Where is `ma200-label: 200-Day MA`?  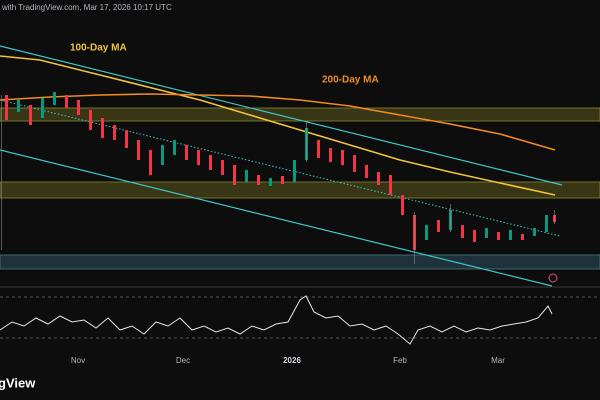
ma200-label: 200-Day MA is located at coordinates (350, 80).